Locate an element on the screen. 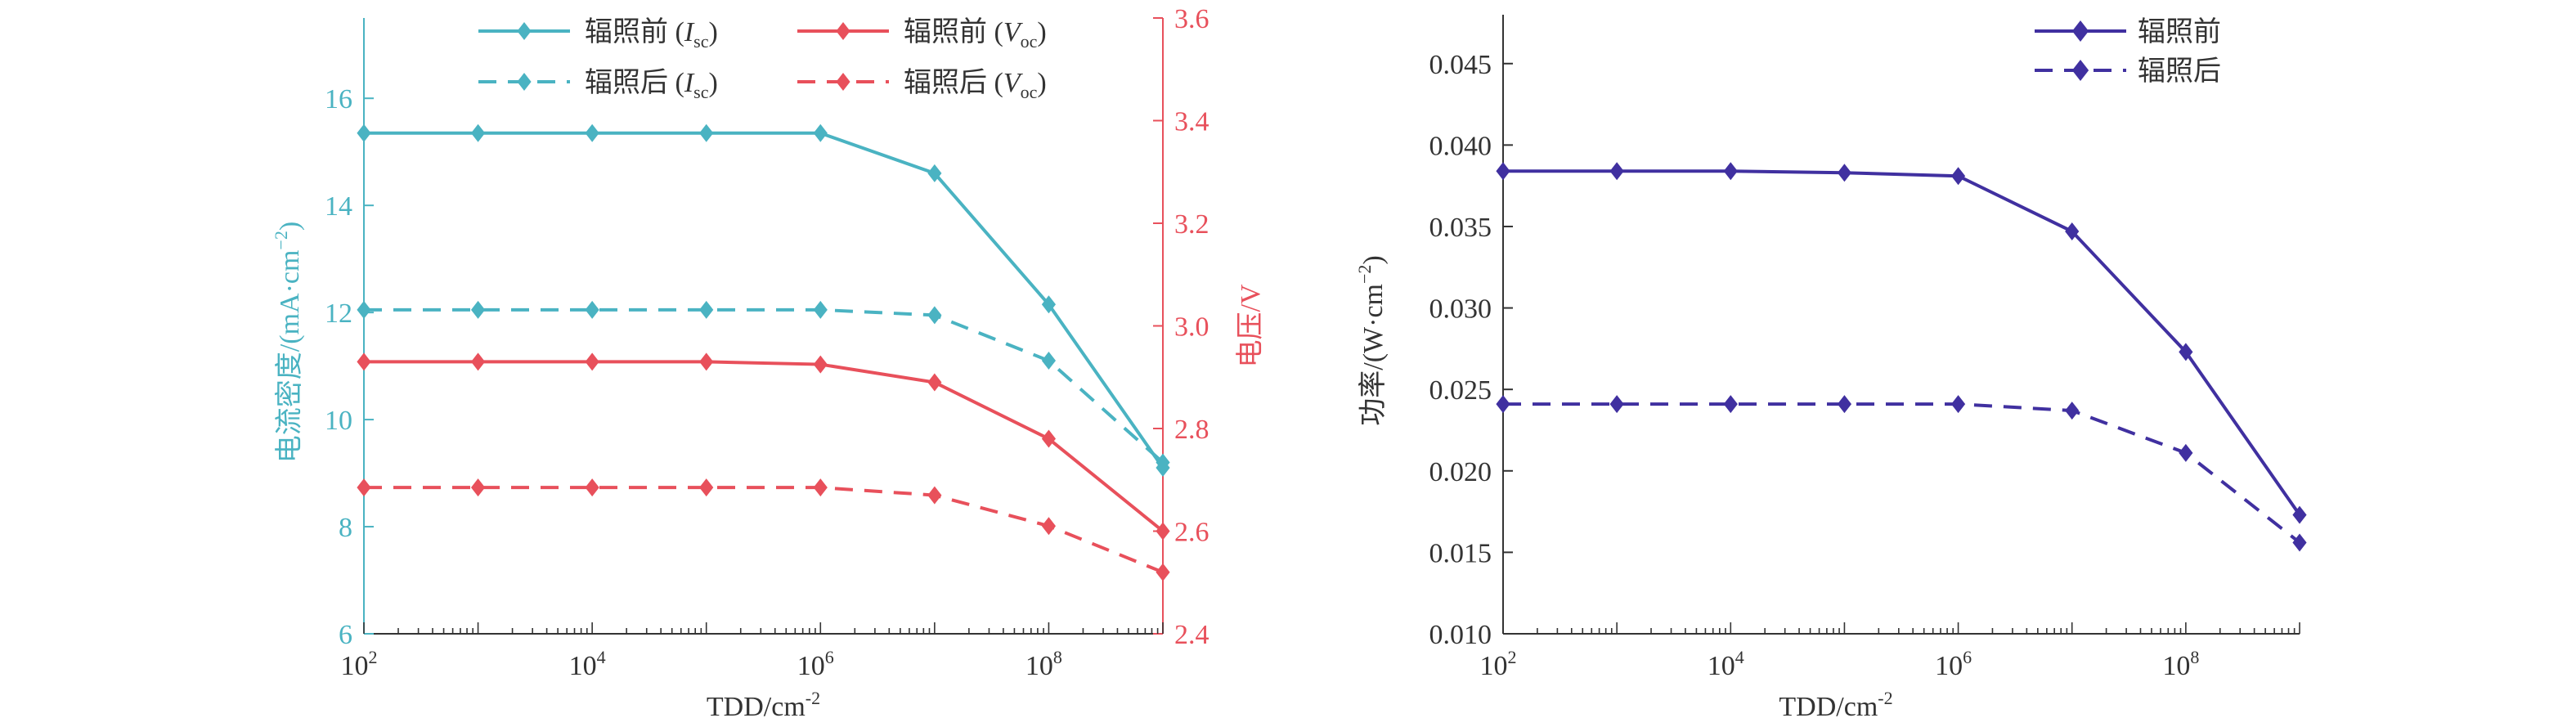 Image resolution: width=2576 pixels, height=727 pixels. y-tick-label: 0.030 is located at coordinates (1460, 309).